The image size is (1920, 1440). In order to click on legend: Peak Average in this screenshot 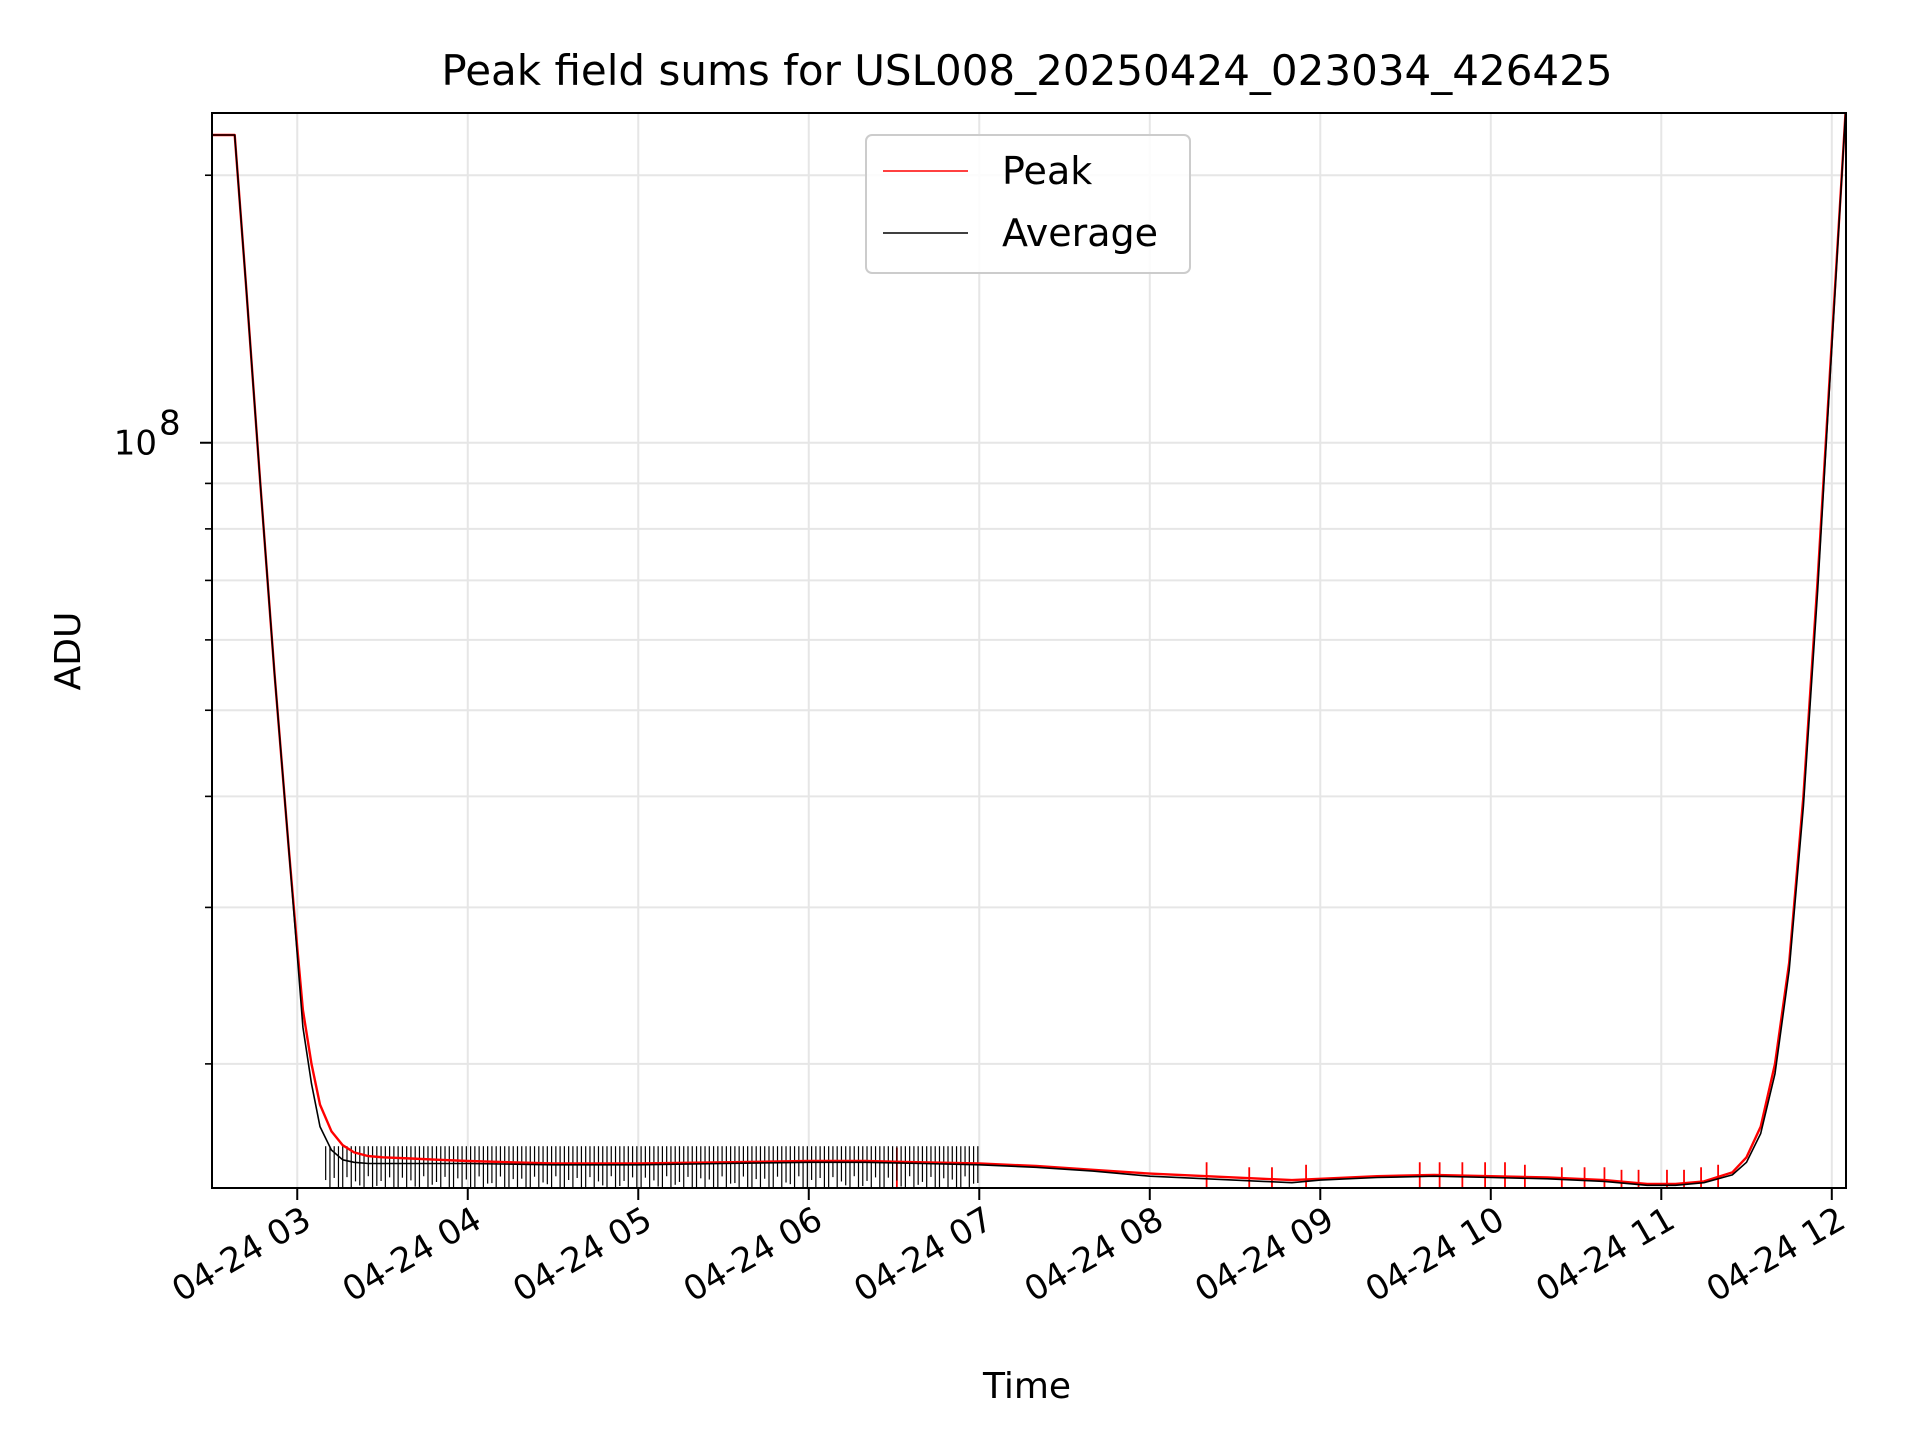, I will do `click(1028, 204)`.